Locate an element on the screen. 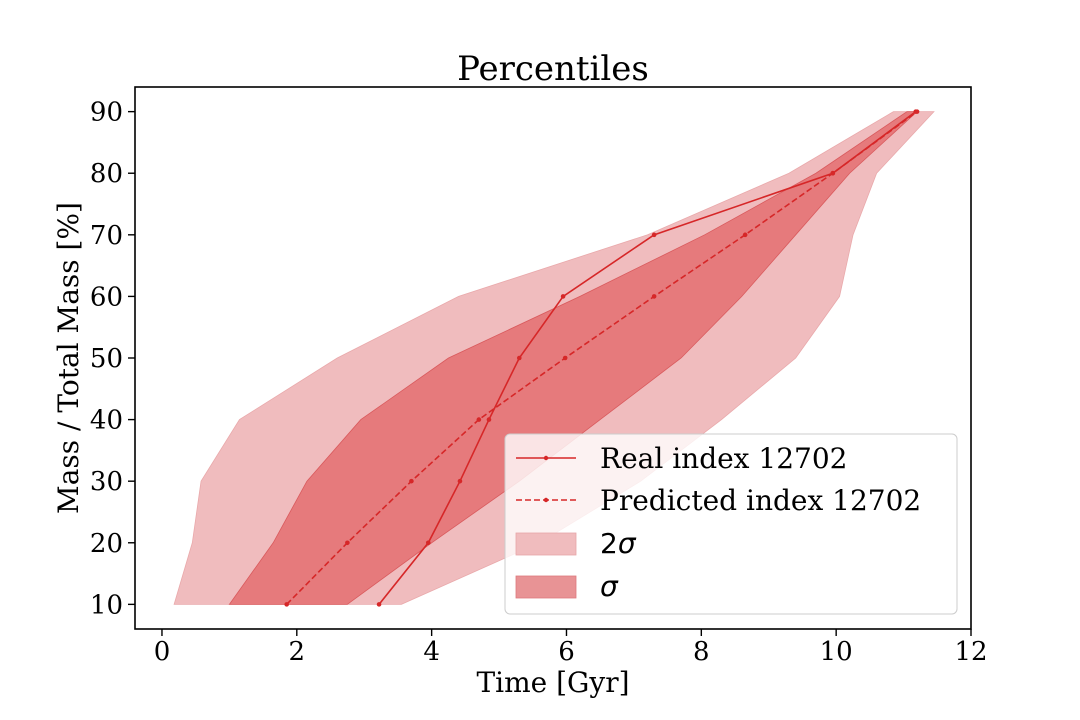 The width and height of the screenshot is (1080, 720). legend-label-2sigma-symbol: σ is located at coordinates (627, 543).